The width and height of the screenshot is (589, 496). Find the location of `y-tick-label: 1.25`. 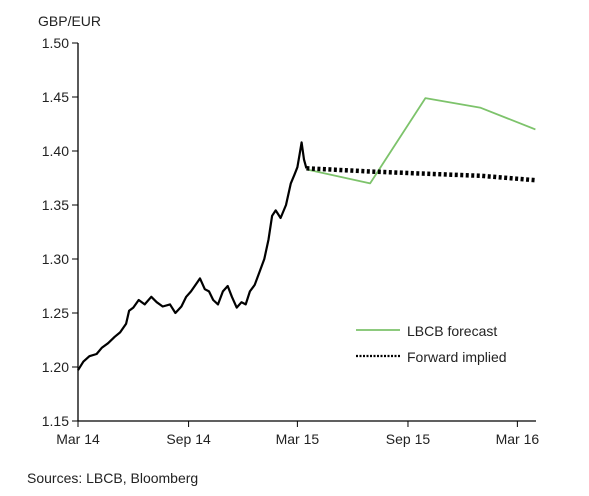

y-tick-label: 1.25 is located at coordinates (55, 313).